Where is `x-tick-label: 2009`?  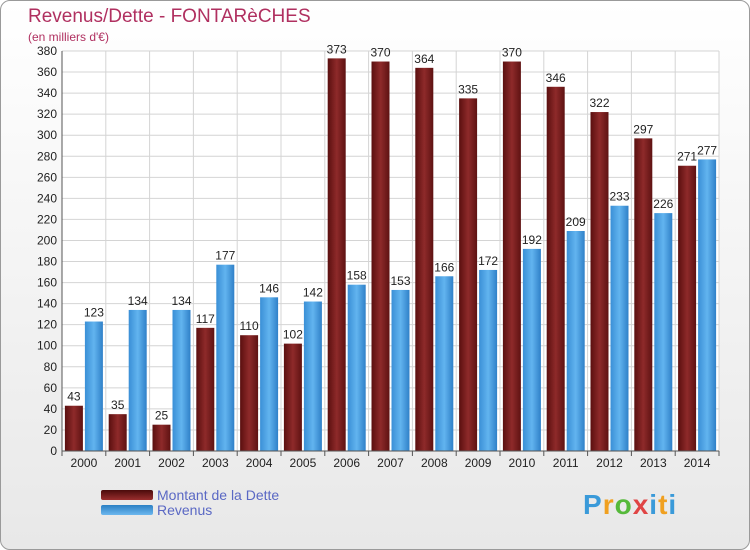
x-tick-label: 2009 is located at coordinates (478, 463).